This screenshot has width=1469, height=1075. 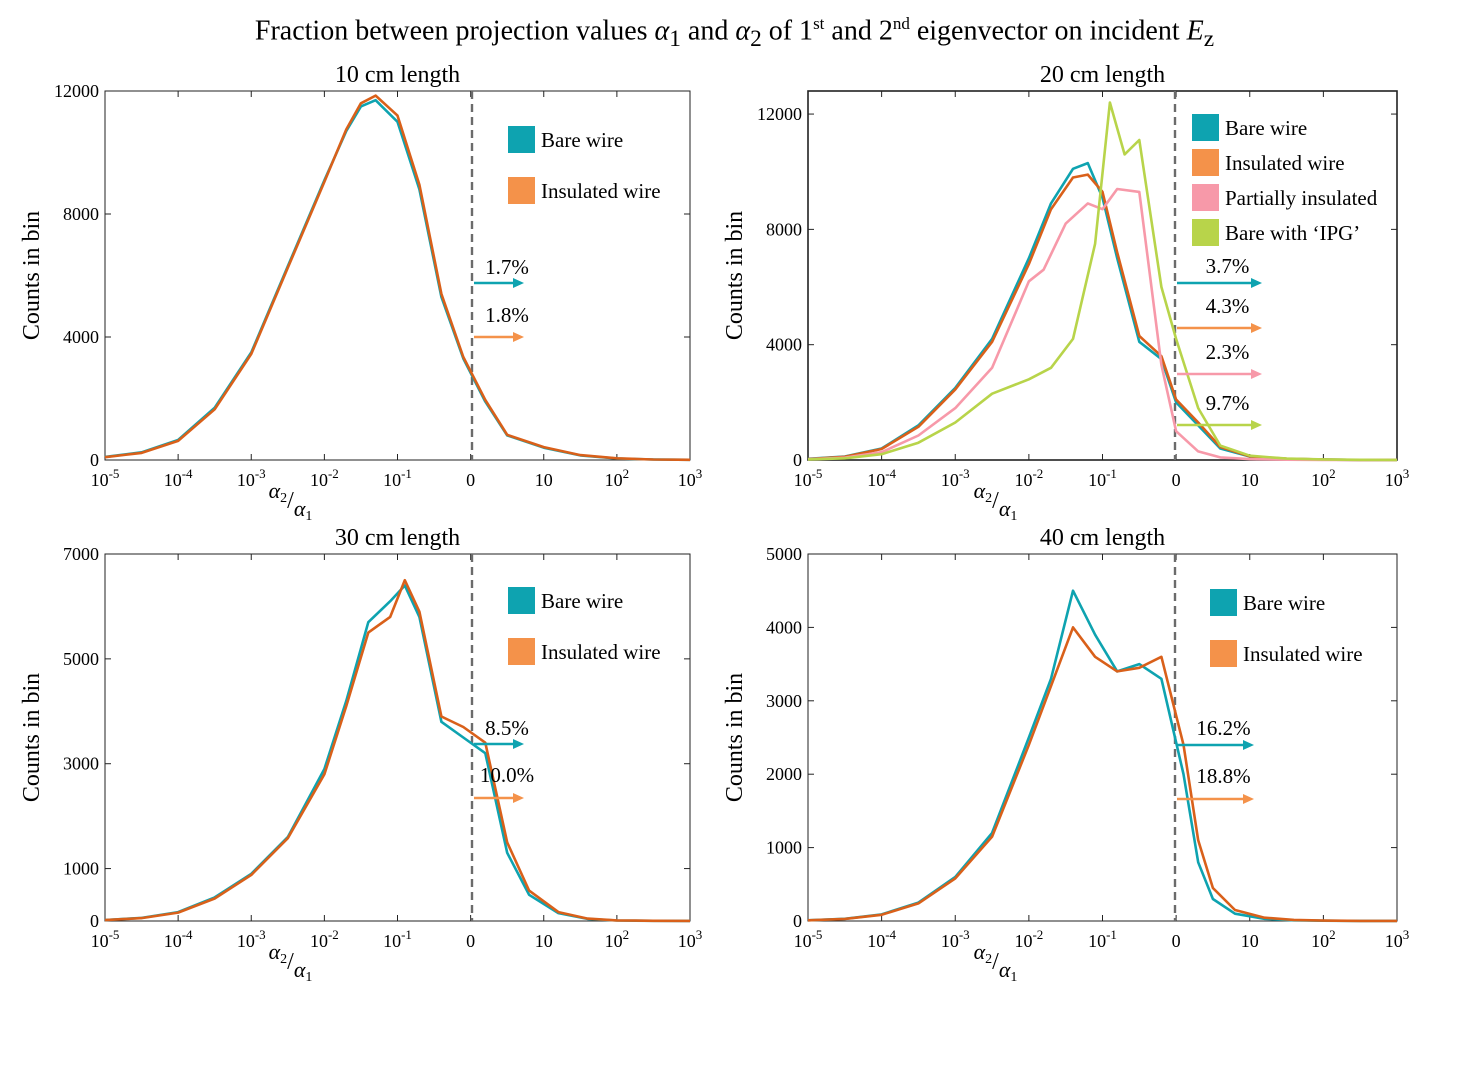 I want to click on y-tick-label: 12000, so click(x=779, y=114).